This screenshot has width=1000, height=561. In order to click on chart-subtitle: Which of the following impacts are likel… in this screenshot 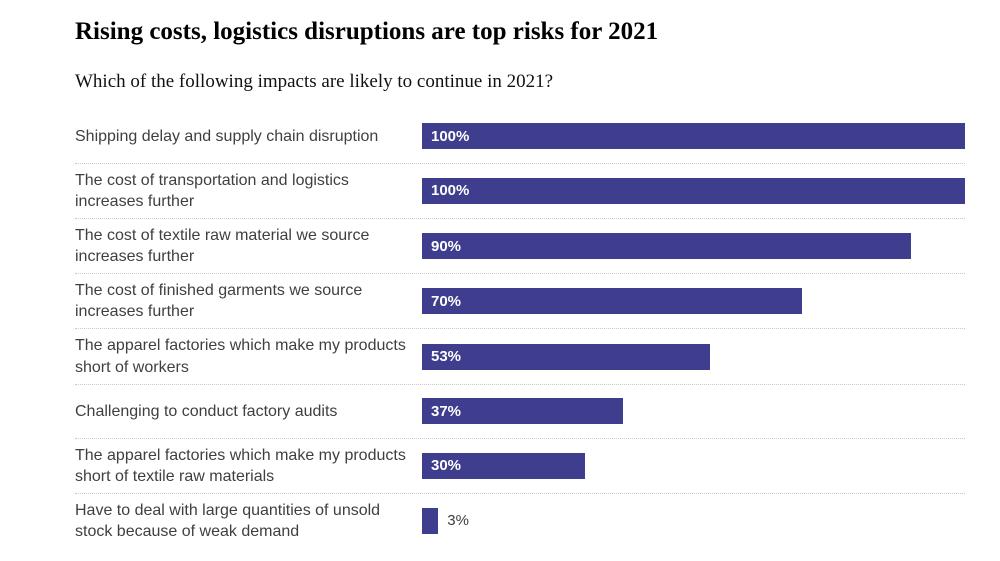, I will do `click(314, 81)`.